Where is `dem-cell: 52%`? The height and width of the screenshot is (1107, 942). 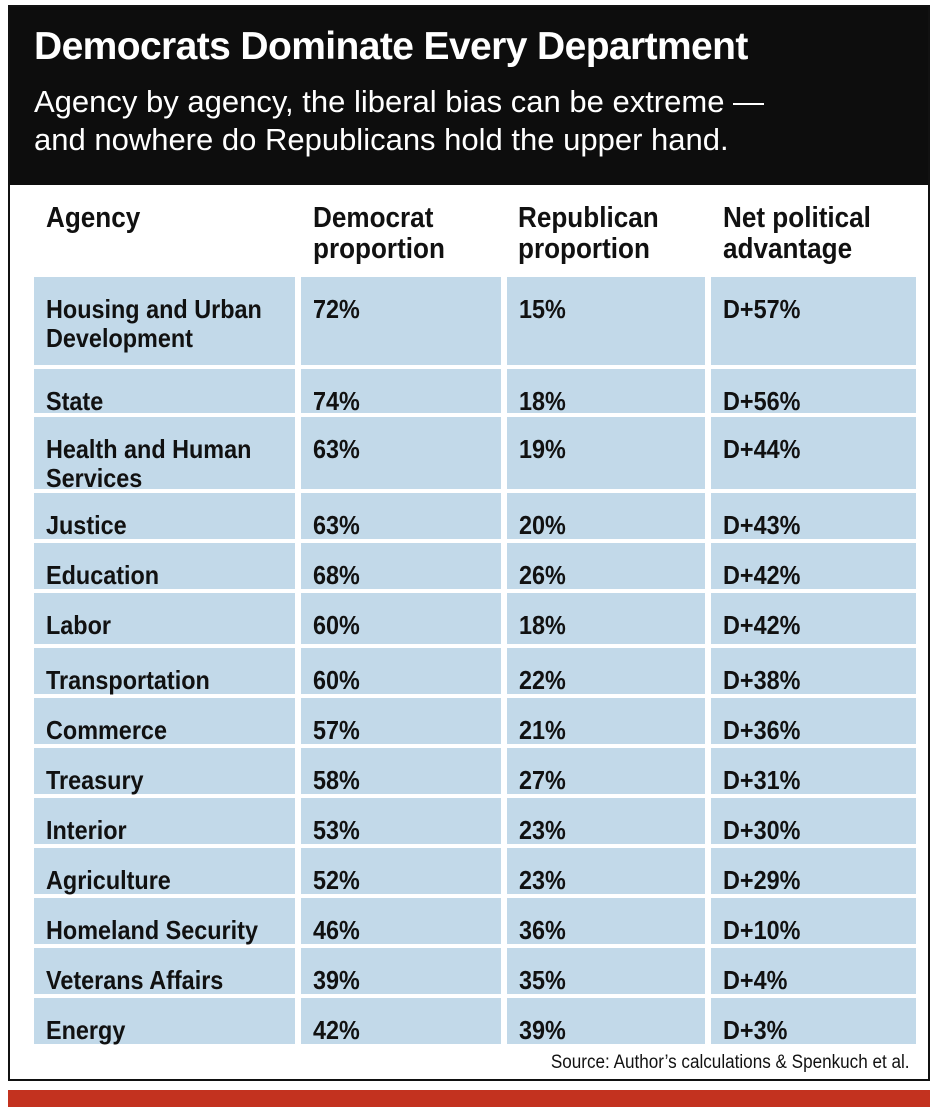 dem-cell: 52% is located at coordinates (401, 871).